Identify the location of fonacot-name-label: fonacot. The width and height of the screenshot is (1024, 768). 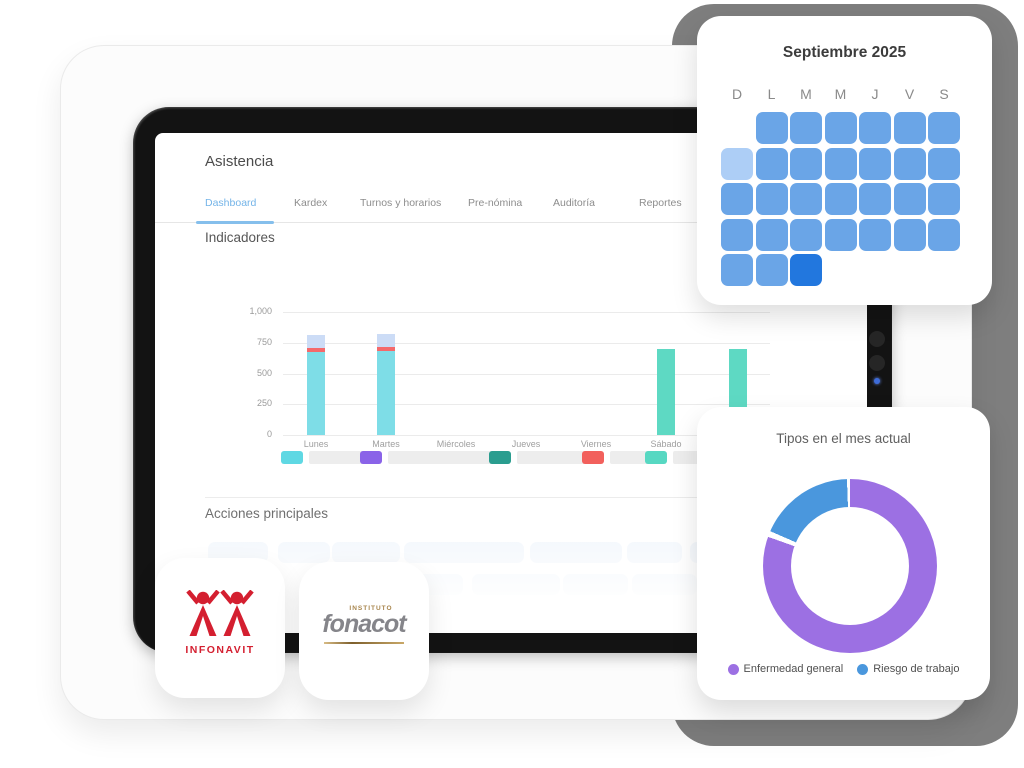
(364, 623).